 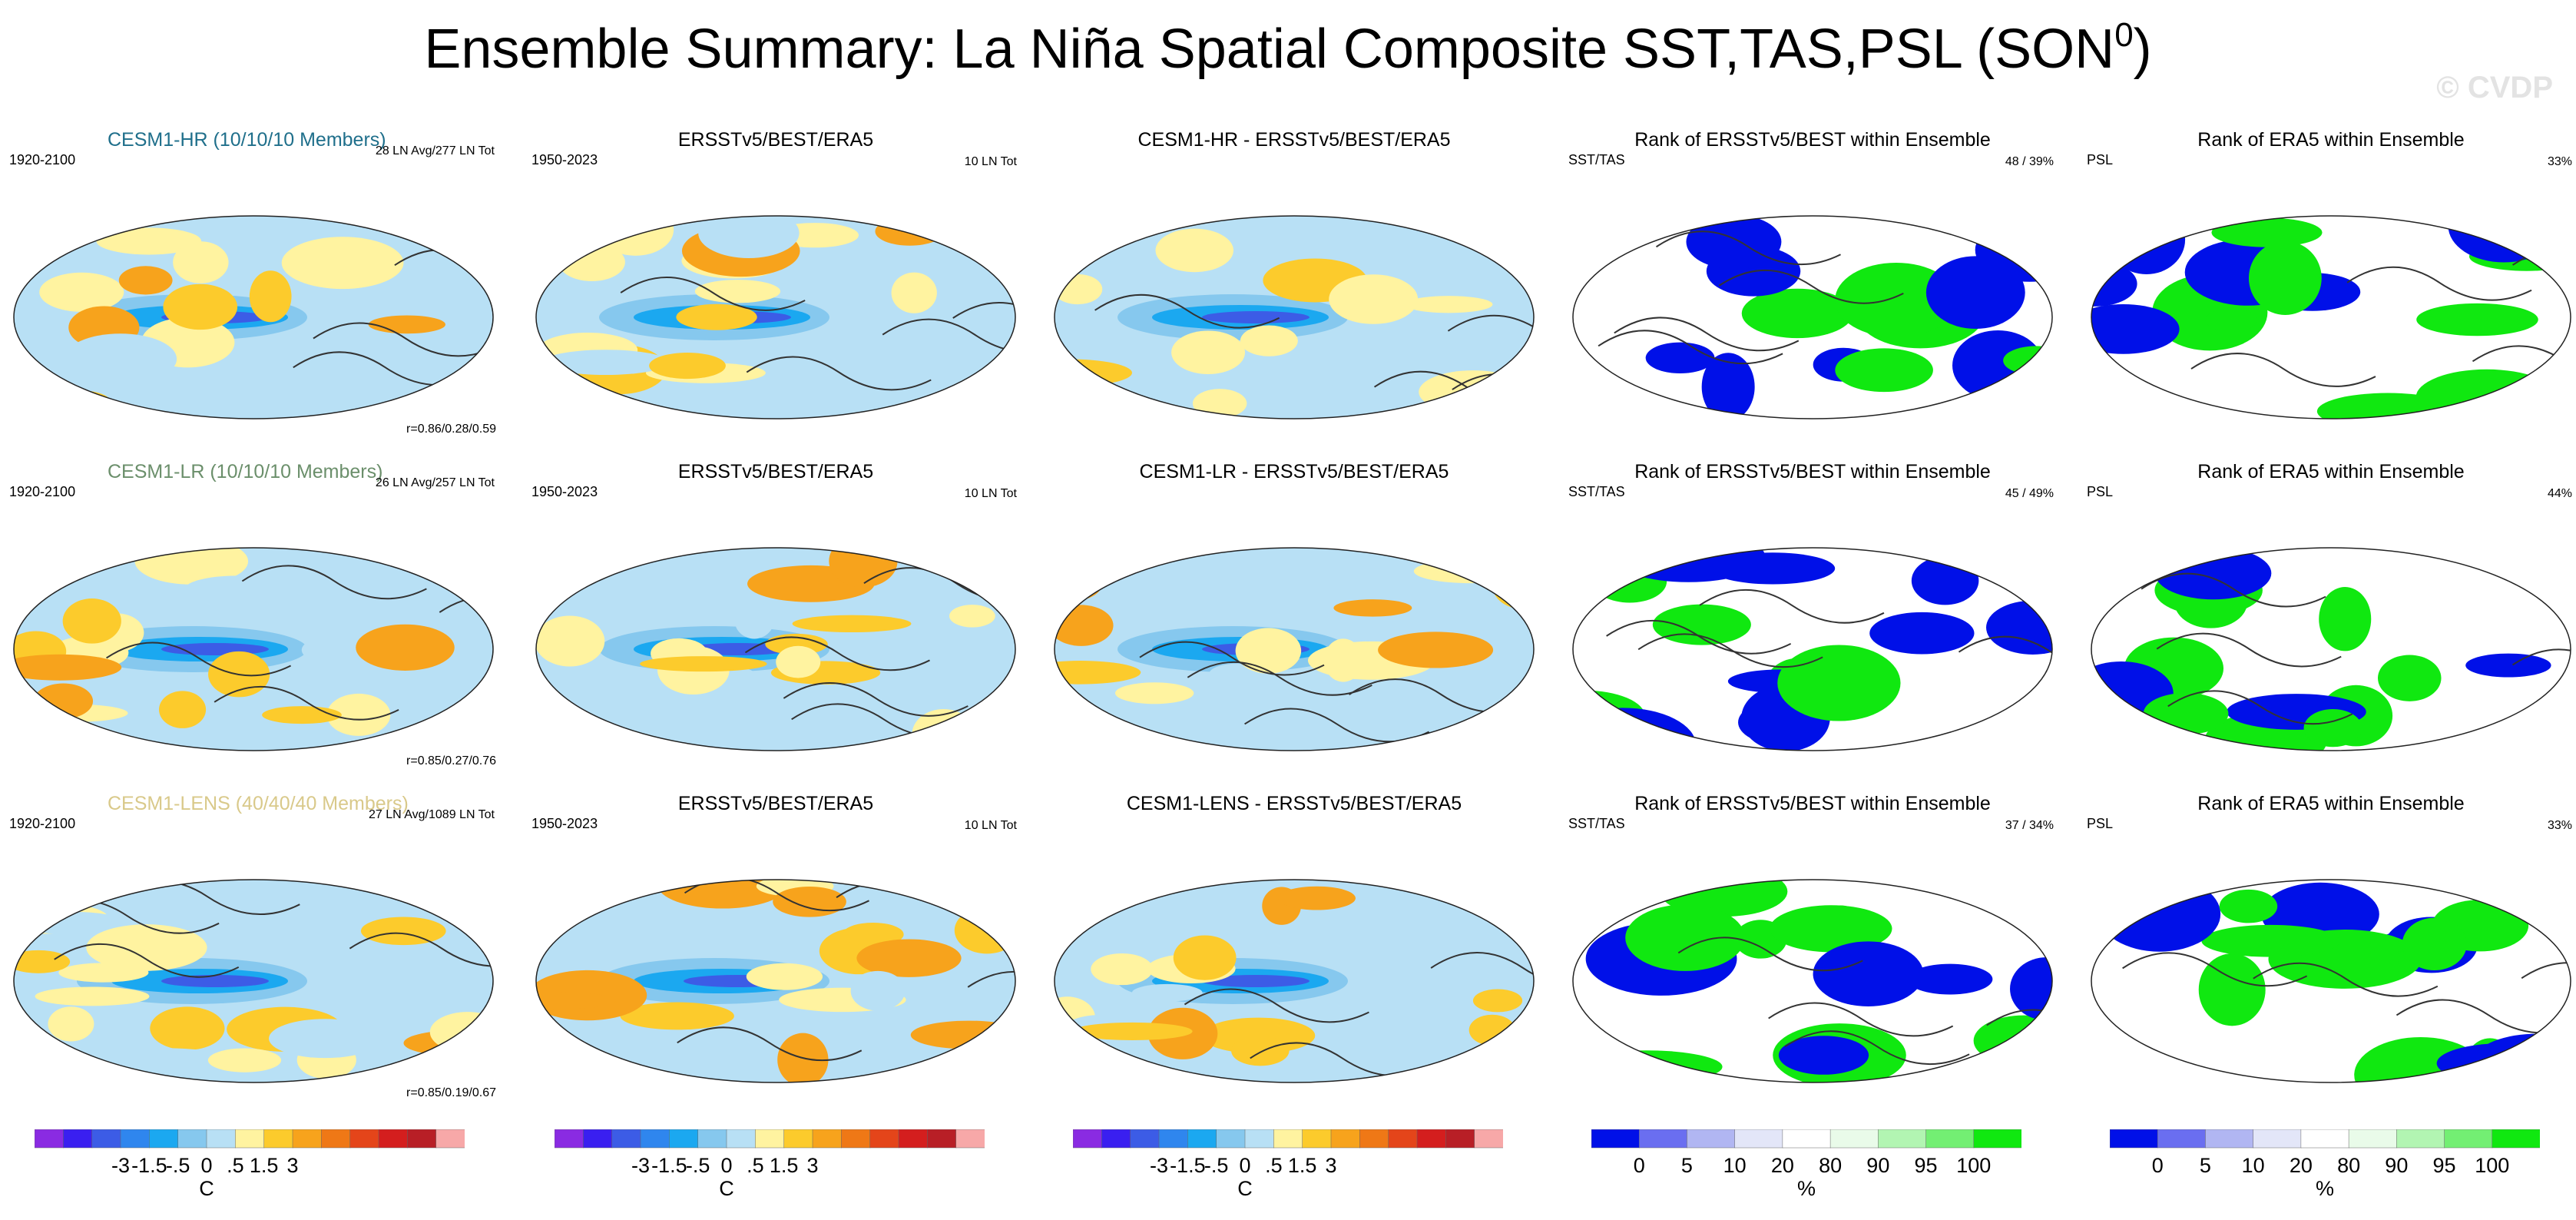 What do you see at coordinates (2325, 1171) in the screenshot?
I see `colorbar: 0 5 10 20 80 90 95 100%` at bounding box center [2325, 1171].